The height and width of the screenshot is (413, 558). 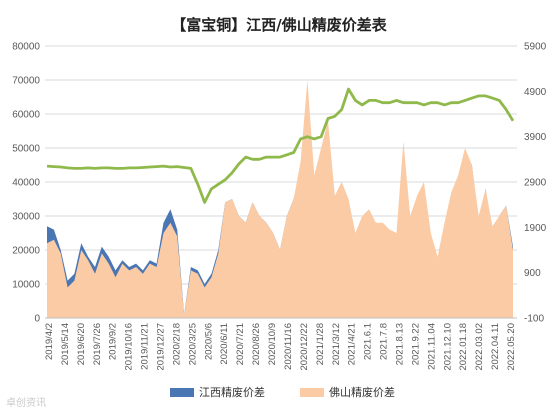 What do you see at coordinates (81, 344) in the screenshot?
I see `x-axis-tick-label: 2019/6/20` at bounding box center [81, 344].